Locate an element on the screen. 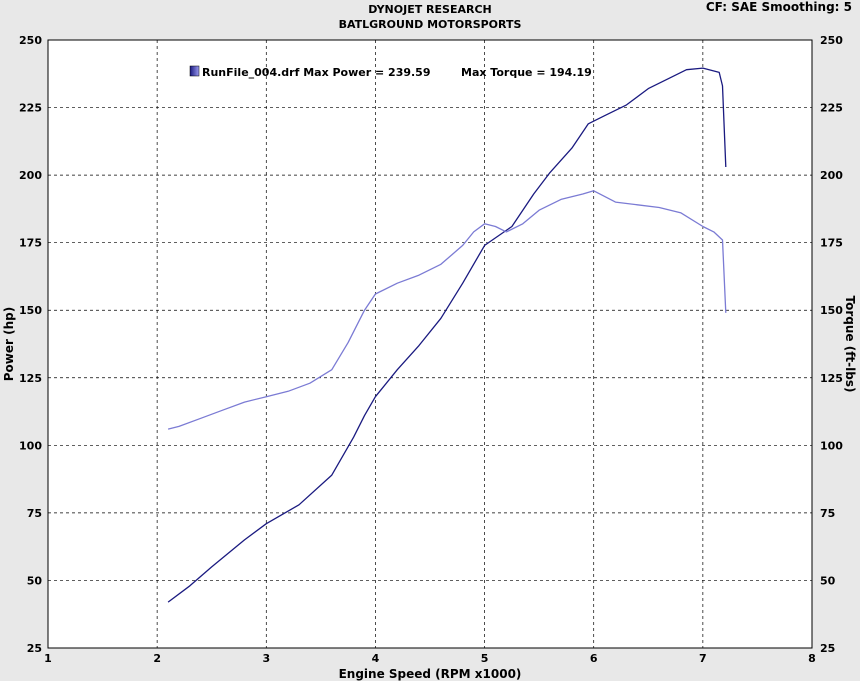 The image size is (860, 681). y-tick-label: 50 is located at coordinates (35, 580).